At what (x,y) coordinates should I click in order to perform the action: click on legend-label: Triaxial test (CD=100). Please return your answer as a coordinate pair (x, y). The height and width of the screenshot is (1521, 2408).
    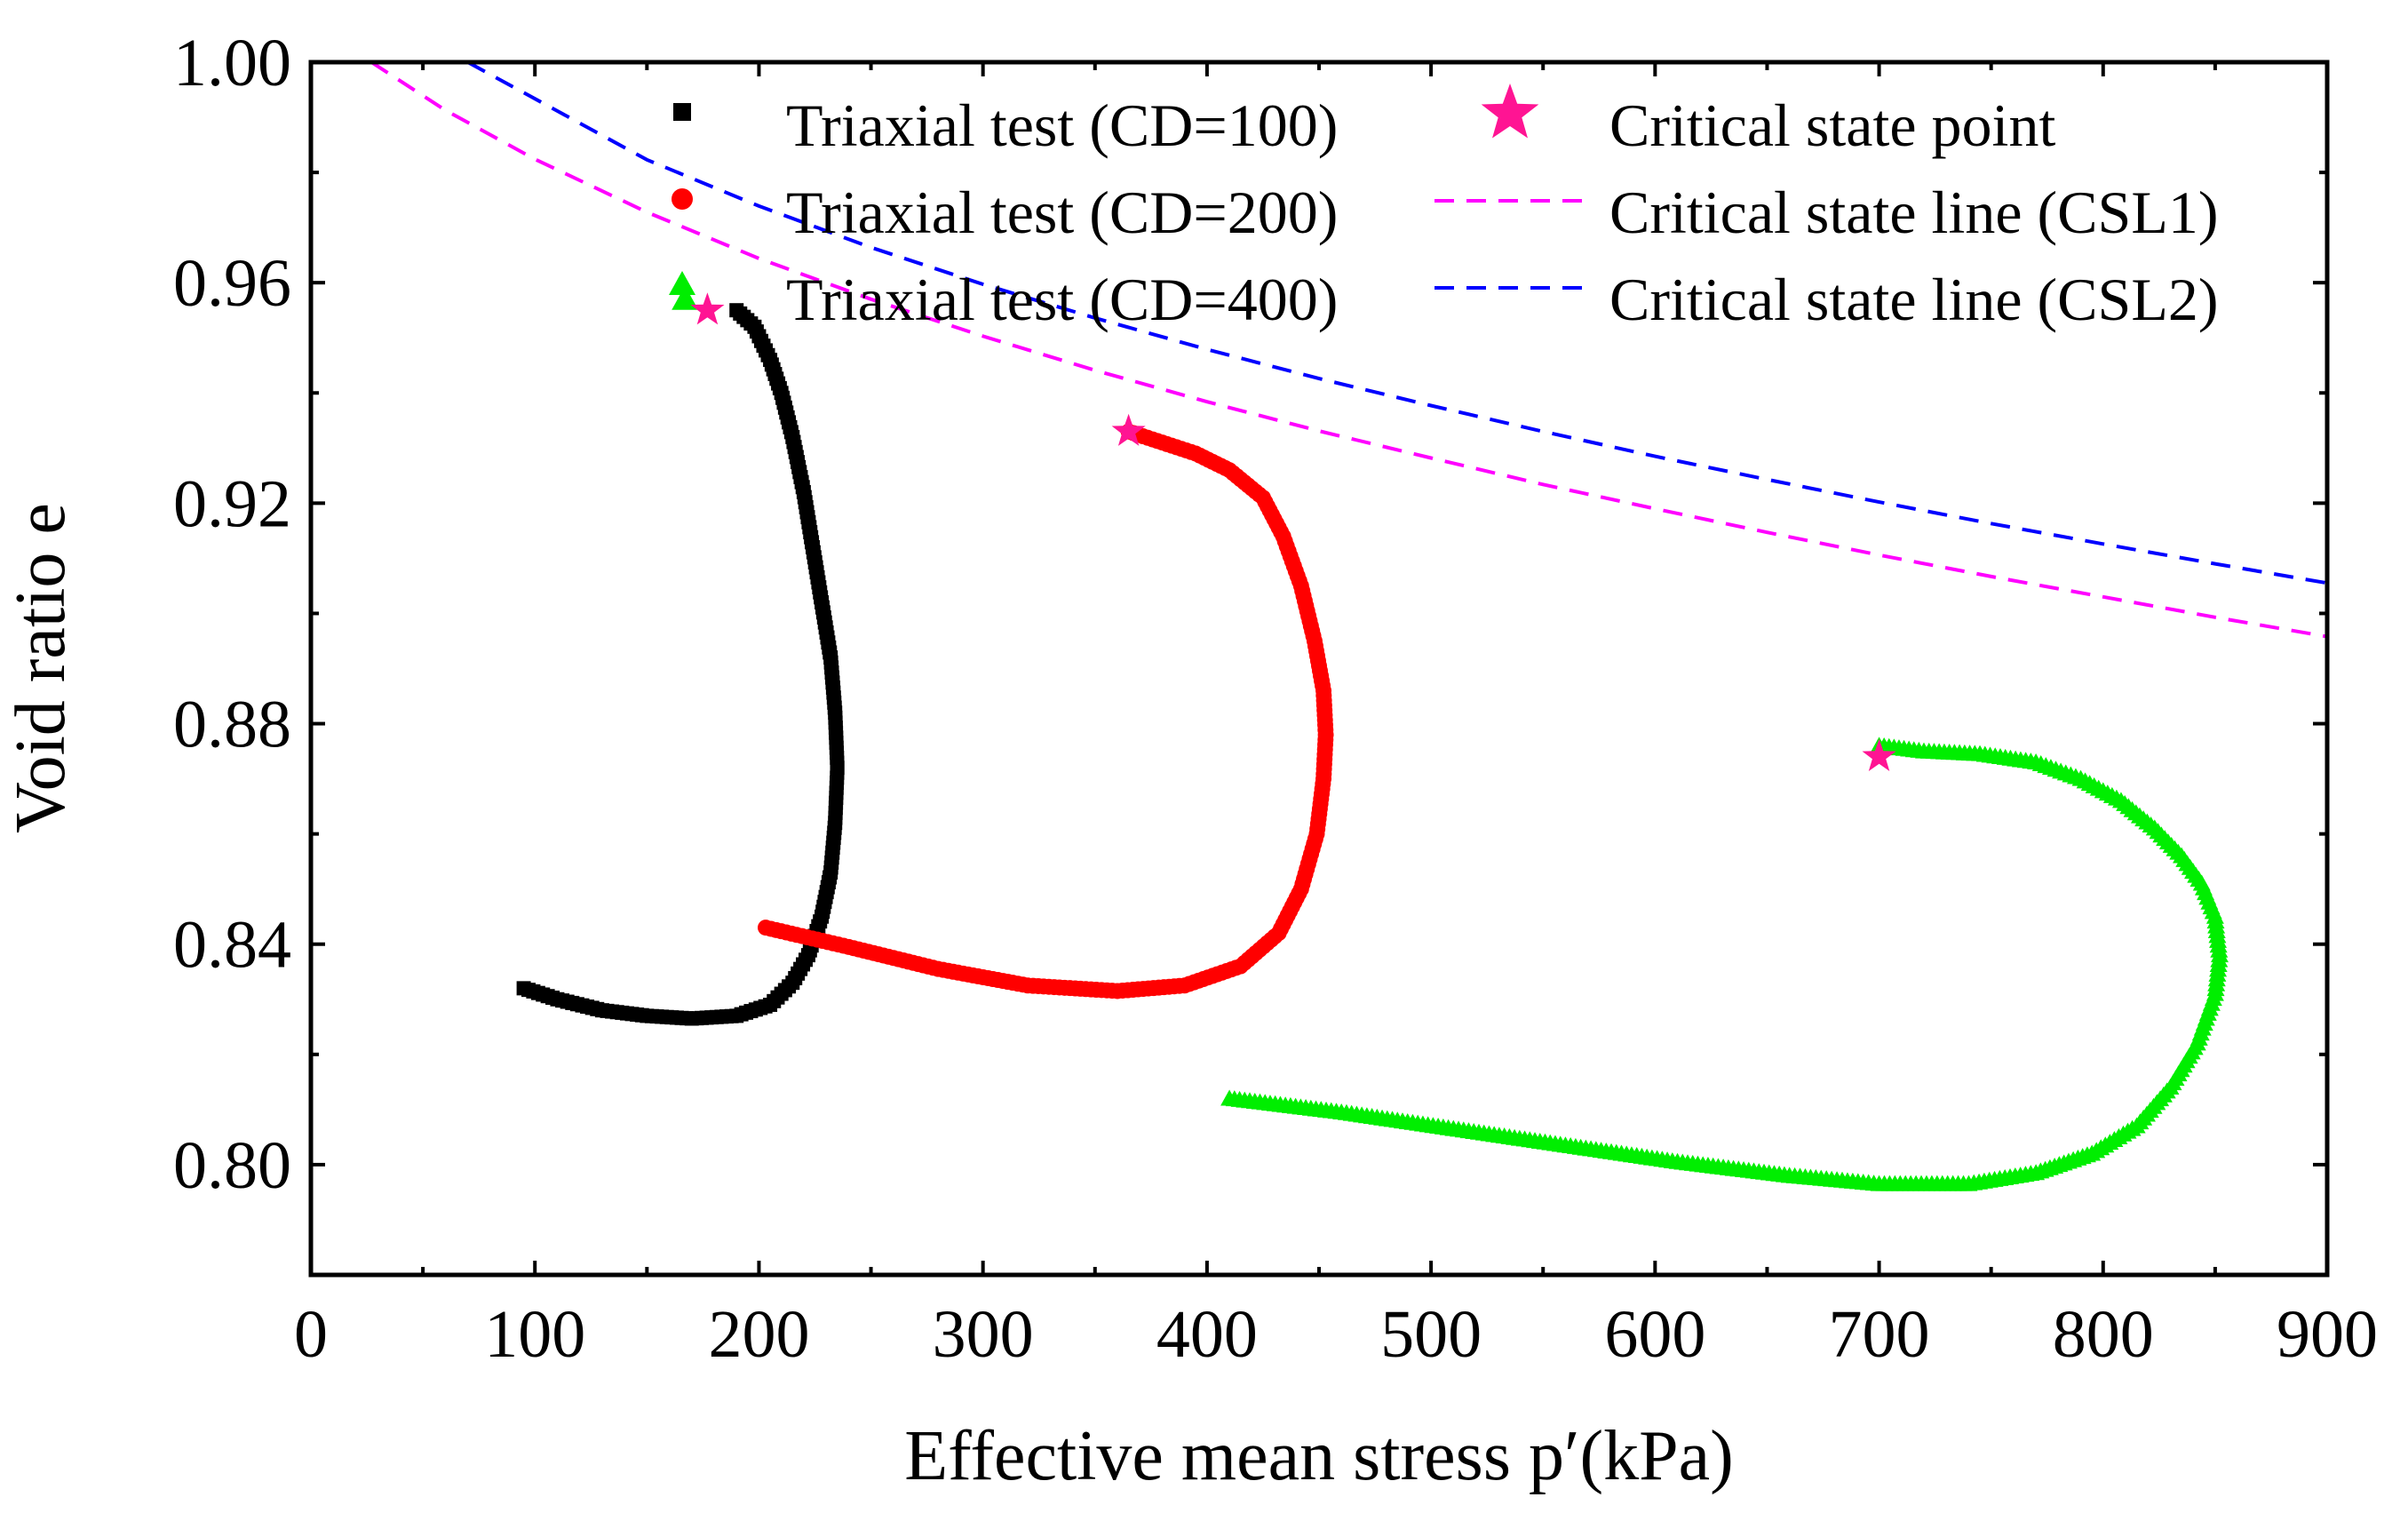
    Looking at the image, I should click on (1062, 125).